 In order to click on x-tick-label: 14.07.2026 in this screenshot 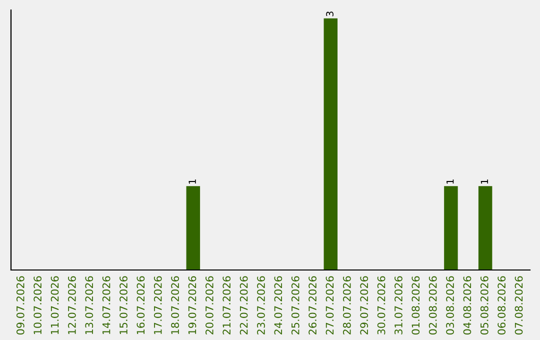, I will do `click(106, 305)`.